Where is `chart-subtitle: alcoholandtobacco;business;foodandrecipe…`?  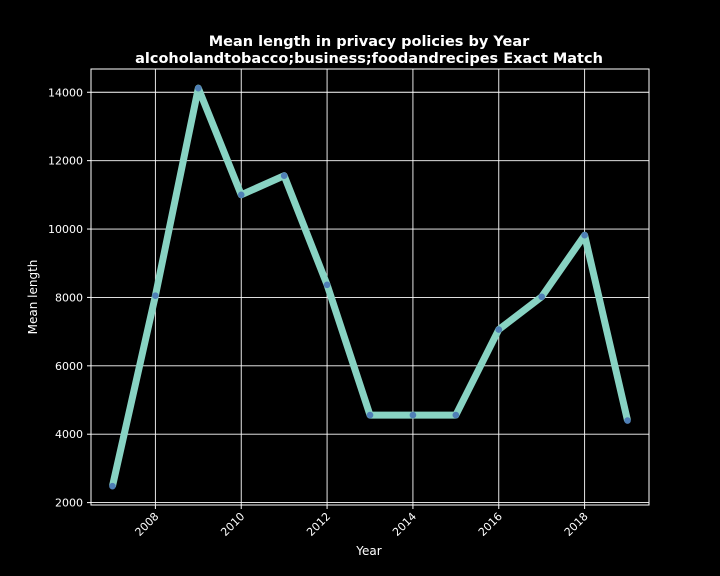
chart-subtitle: alcoholandtobacco;business;foodandrecipe… is located at coordinates (369, 59).